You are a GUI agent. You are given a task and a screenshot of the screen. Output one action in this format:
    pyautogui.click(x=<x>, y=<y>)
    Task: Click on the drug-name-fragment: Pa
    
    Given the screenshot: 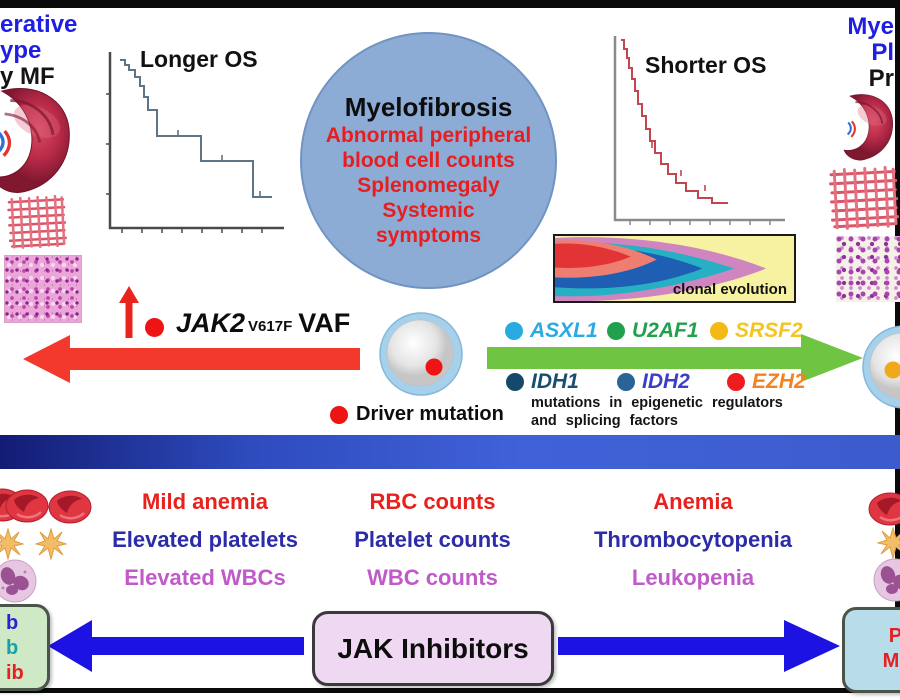 What is the action you would take?
    pyautogui.click(x=894, y=636)
    